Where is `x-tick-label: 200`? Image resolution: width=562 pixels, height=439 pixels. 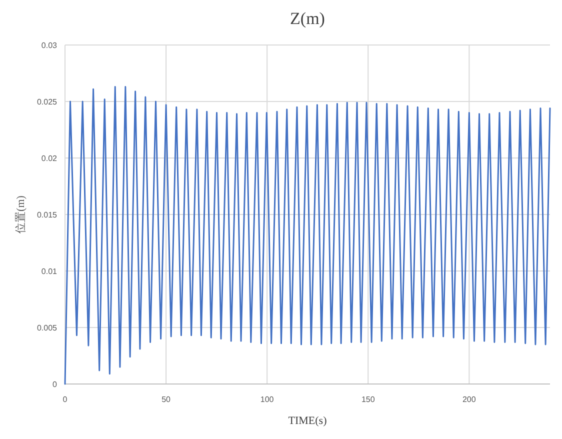
x-tick-label: 200 is located at coordinates (469, 399).